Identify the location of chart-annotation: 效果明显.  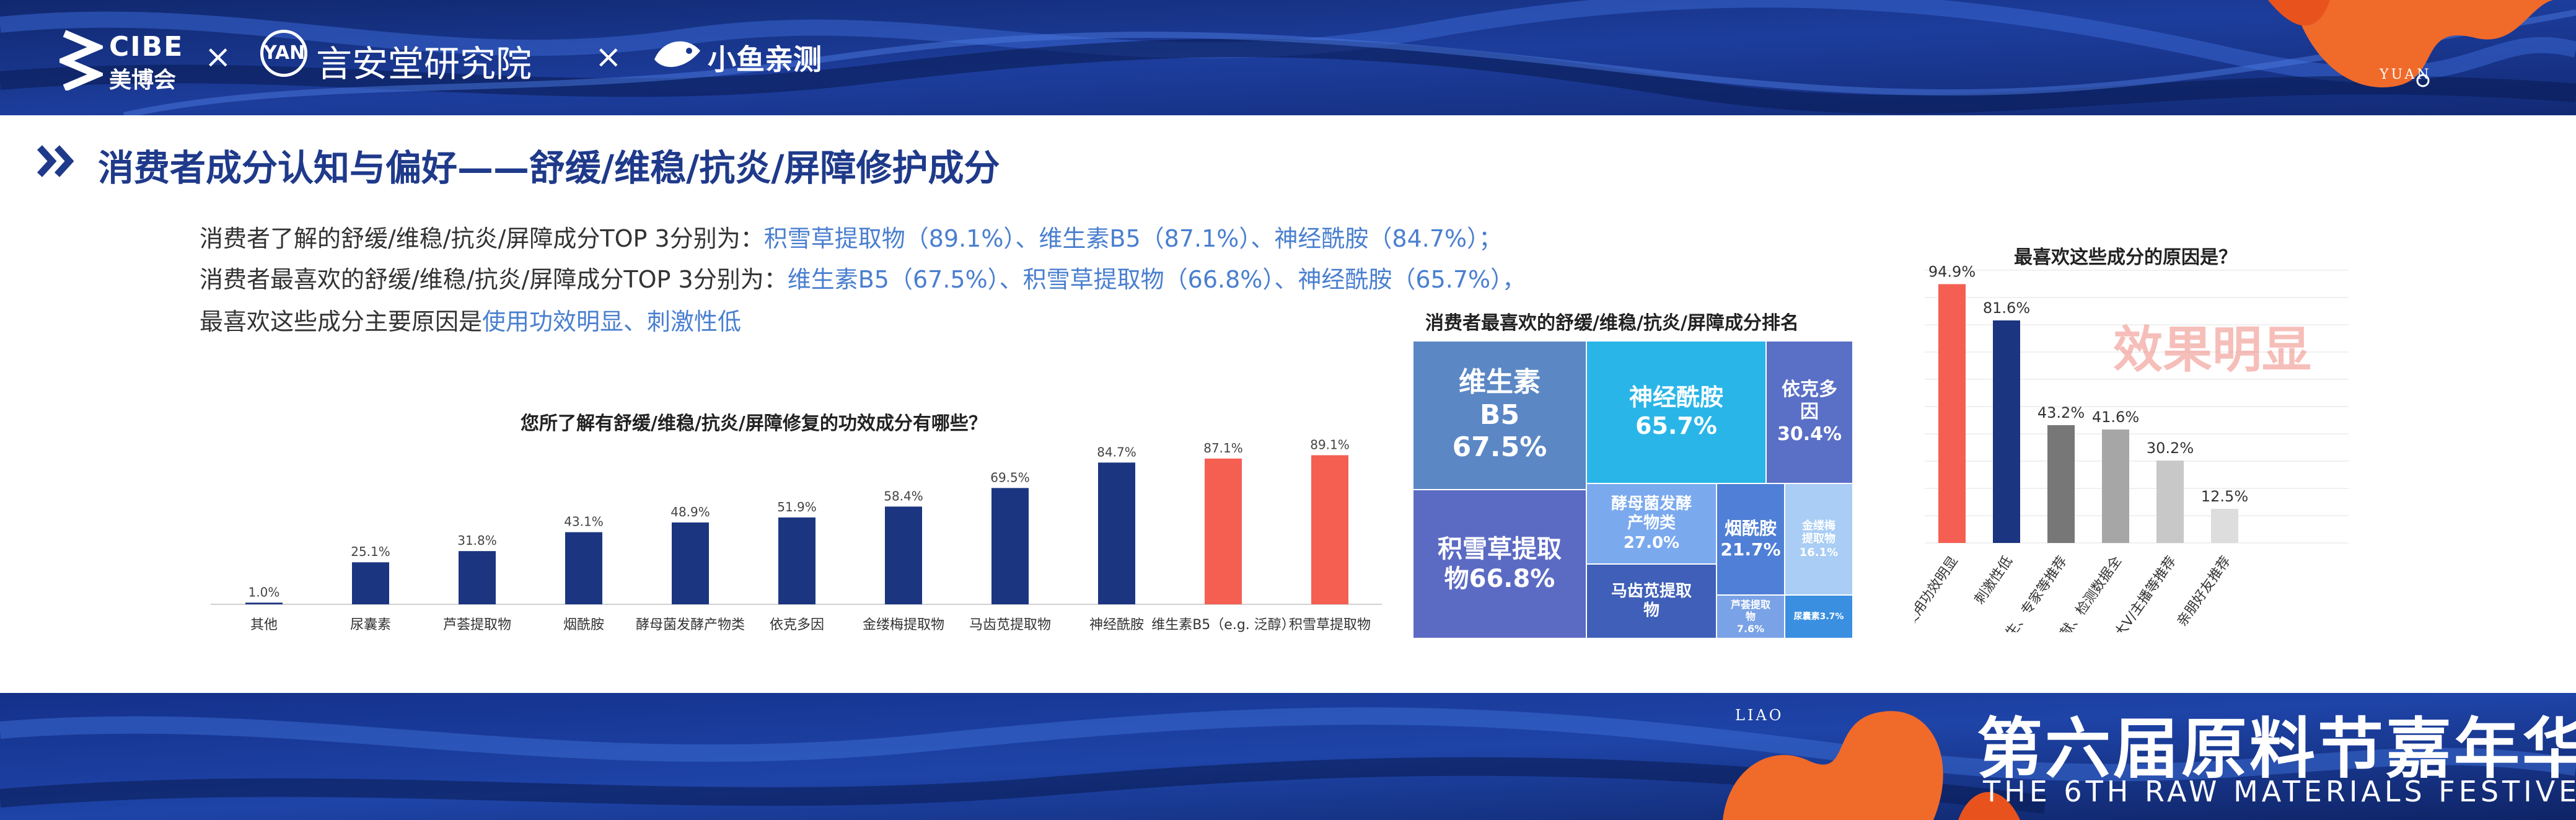
(2212, 350).